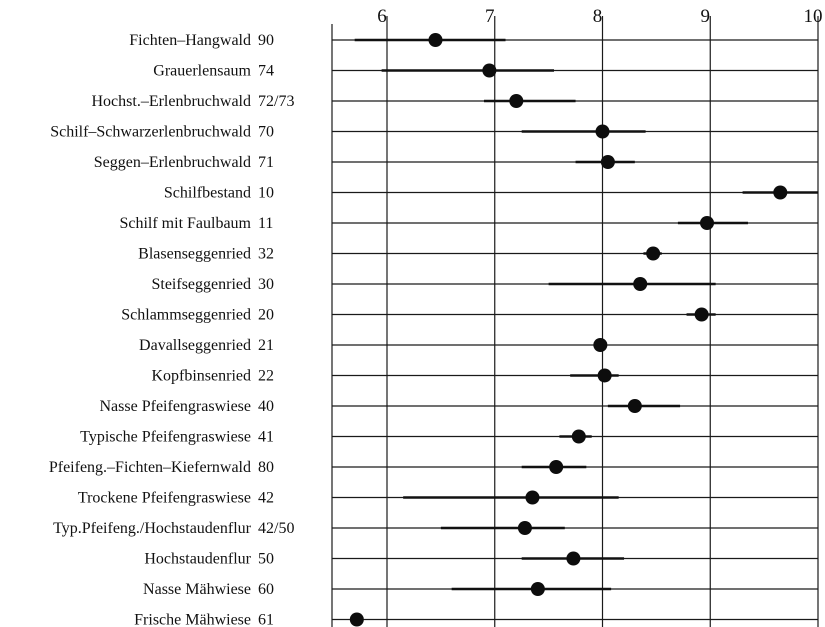 The height and width of the screenshot is (627, 825). Describe the element at coordinates (266, 559) in the screenshot. I see `code-label: 50` at that location.